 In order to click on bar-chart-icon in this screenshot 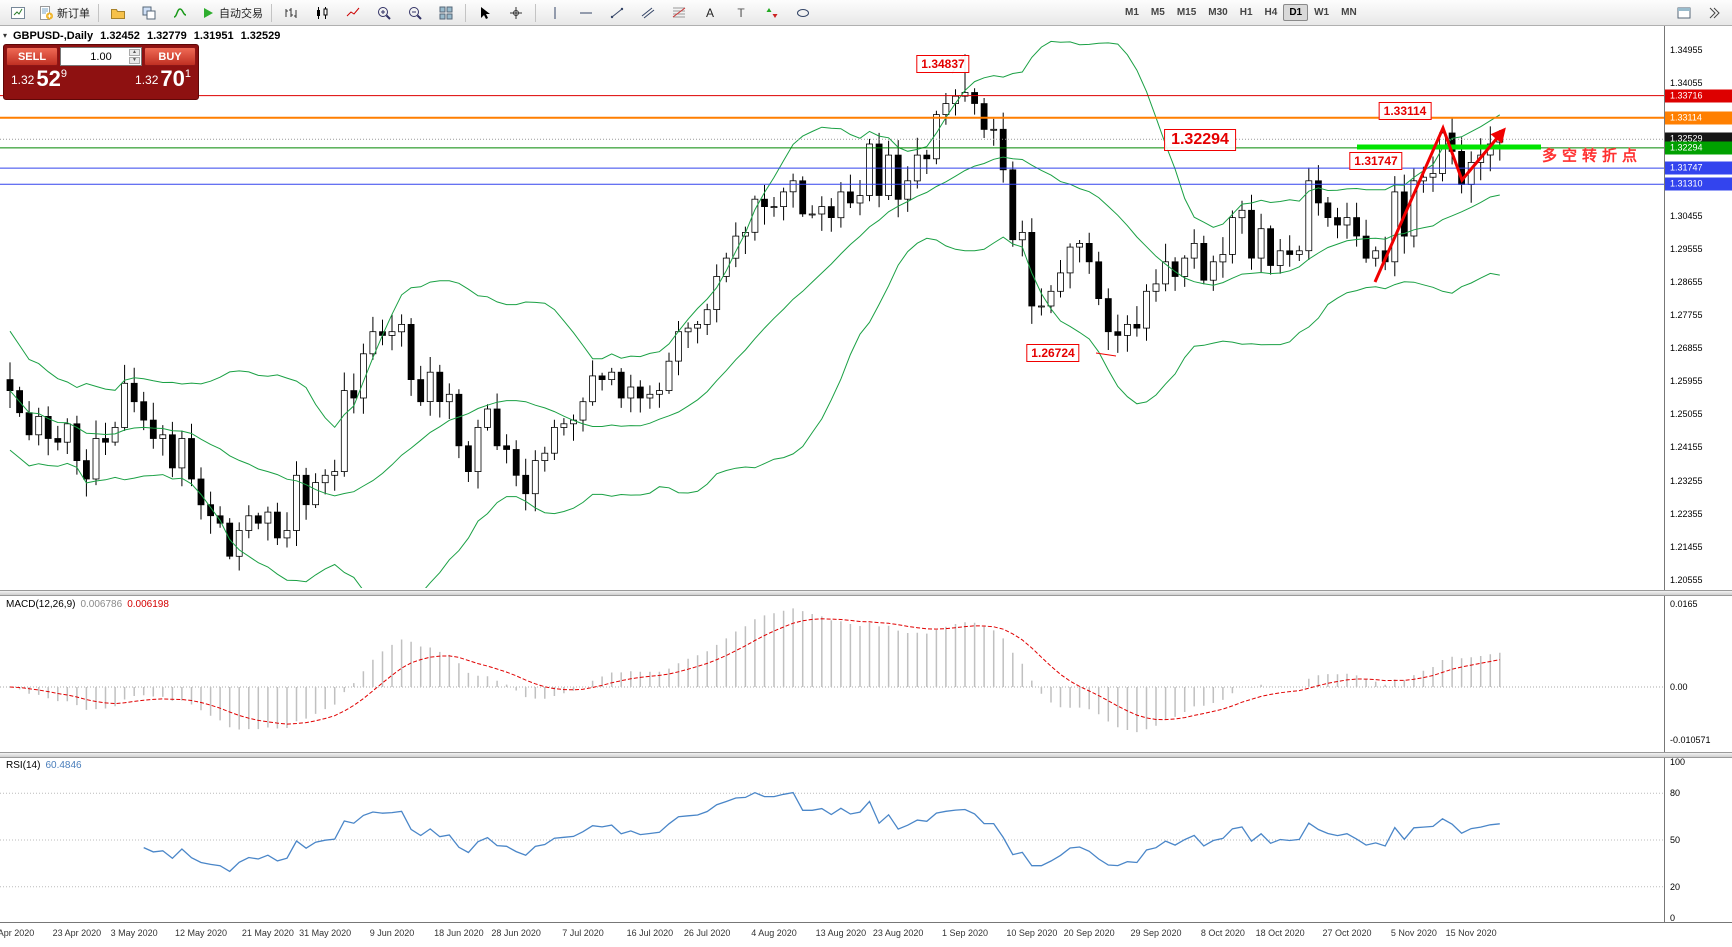, I will do `click(291, 12)`.